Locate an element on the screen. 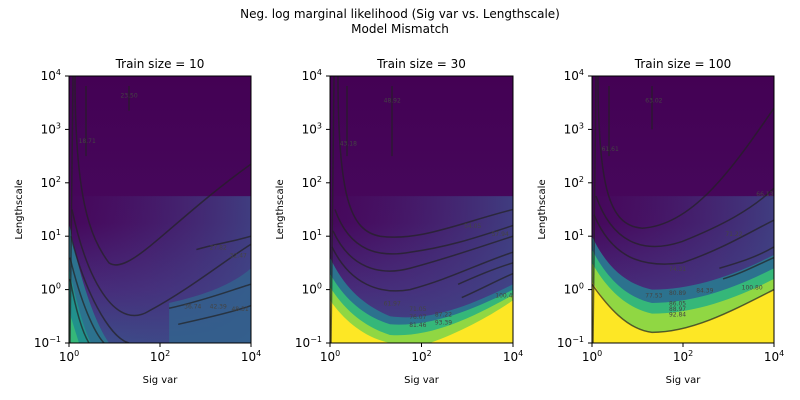 This screenshot has width=800, height=400. figure-subtitle: Model Mismatch is located at coordinates (400, 29).